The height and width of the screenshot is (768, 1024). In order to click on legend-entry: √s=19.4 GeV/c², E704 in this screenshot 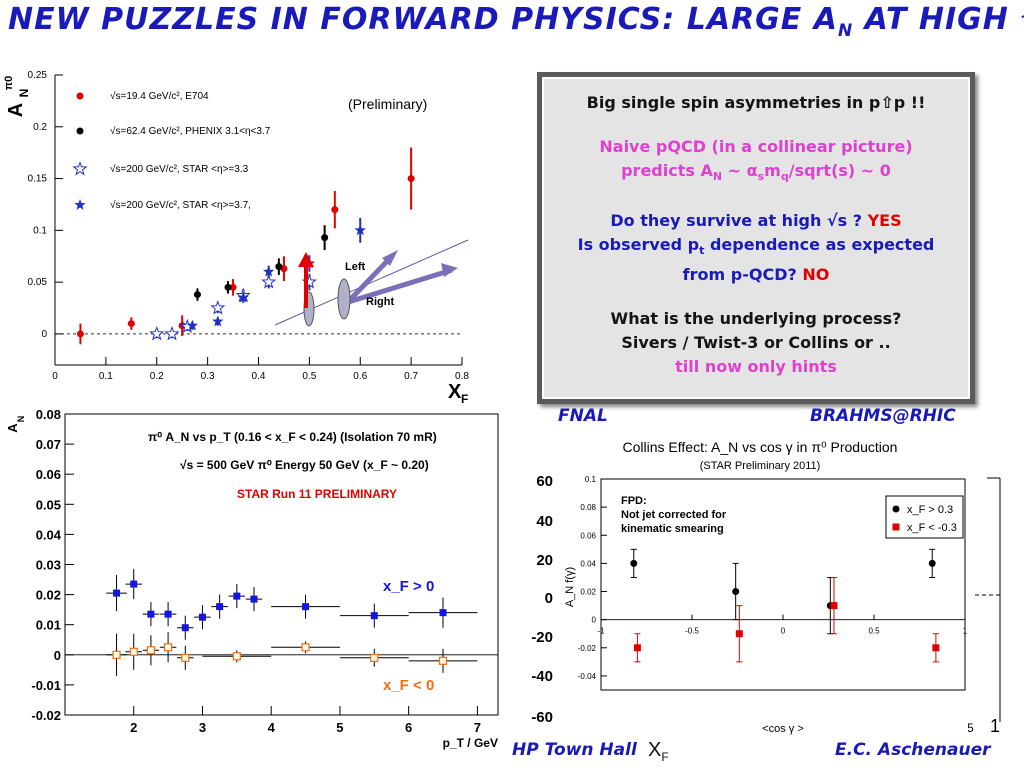, I will do `click(159, 96)`.